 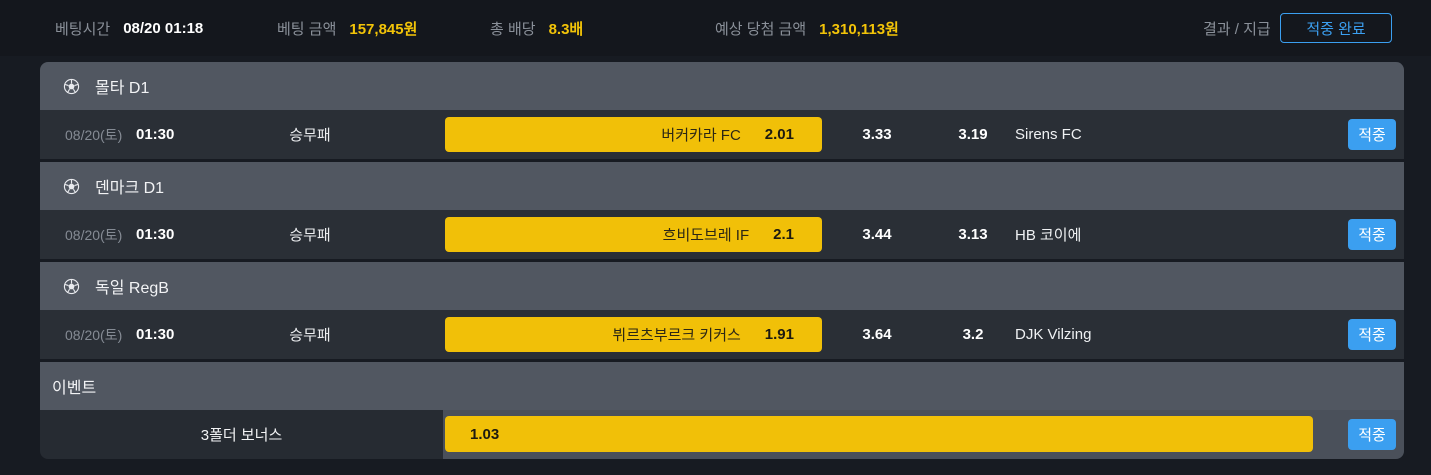 I want to click on expected-win-group: 예상 당첨 금액 1,310,113원, so click(x=807, y=28).